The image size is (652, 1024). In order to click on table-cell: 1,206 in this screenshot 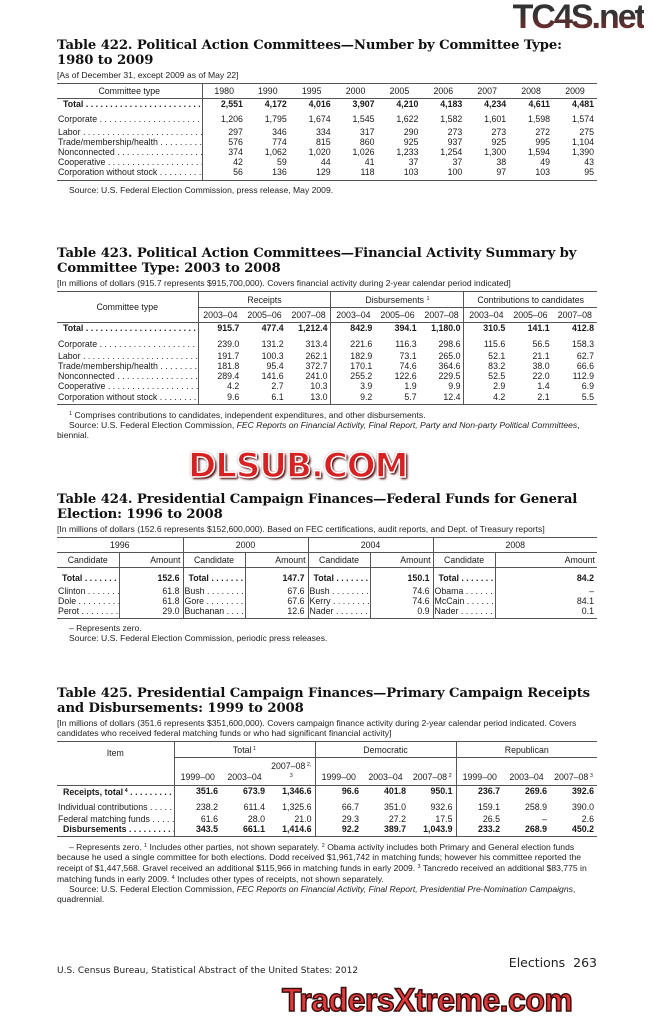, I will do `click(231, 119)`.